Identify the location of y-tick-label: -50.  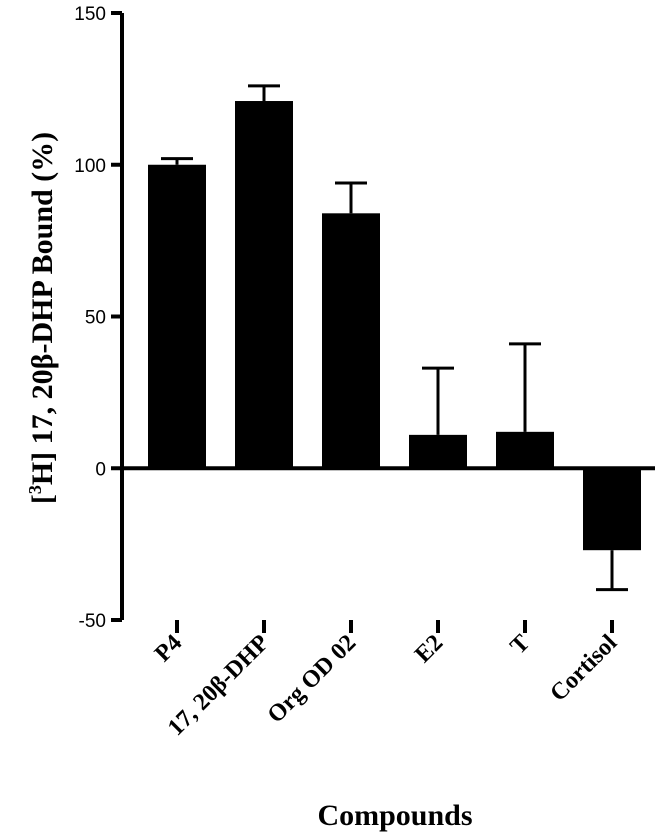
(92, 621).